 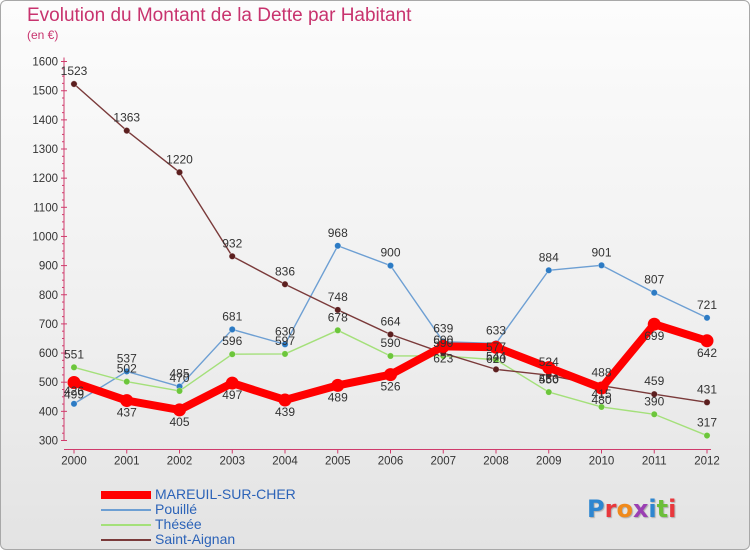 I want to click on data-label: 470, so click(x=179, y=378).